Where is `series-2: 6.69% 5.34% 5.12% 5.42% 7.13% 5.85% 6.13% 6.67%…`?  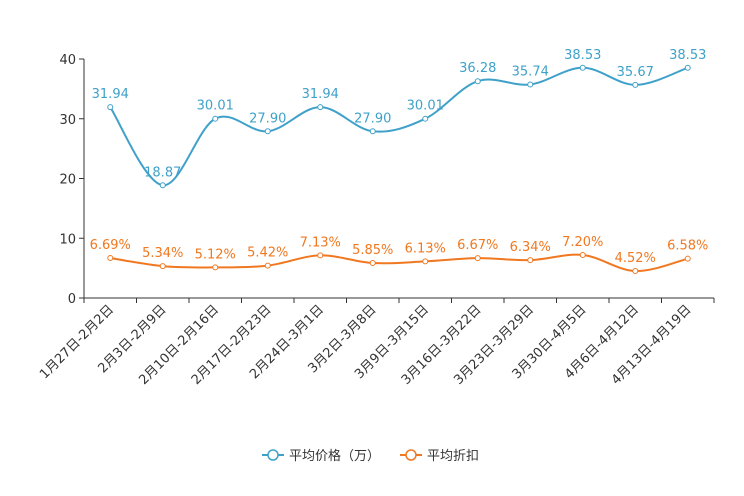
series-2: 6.69% 5.34% 5.12% 5.42% 7.13% 5.85% 6.13% 6.67%… is located at coordinates (399, 254).